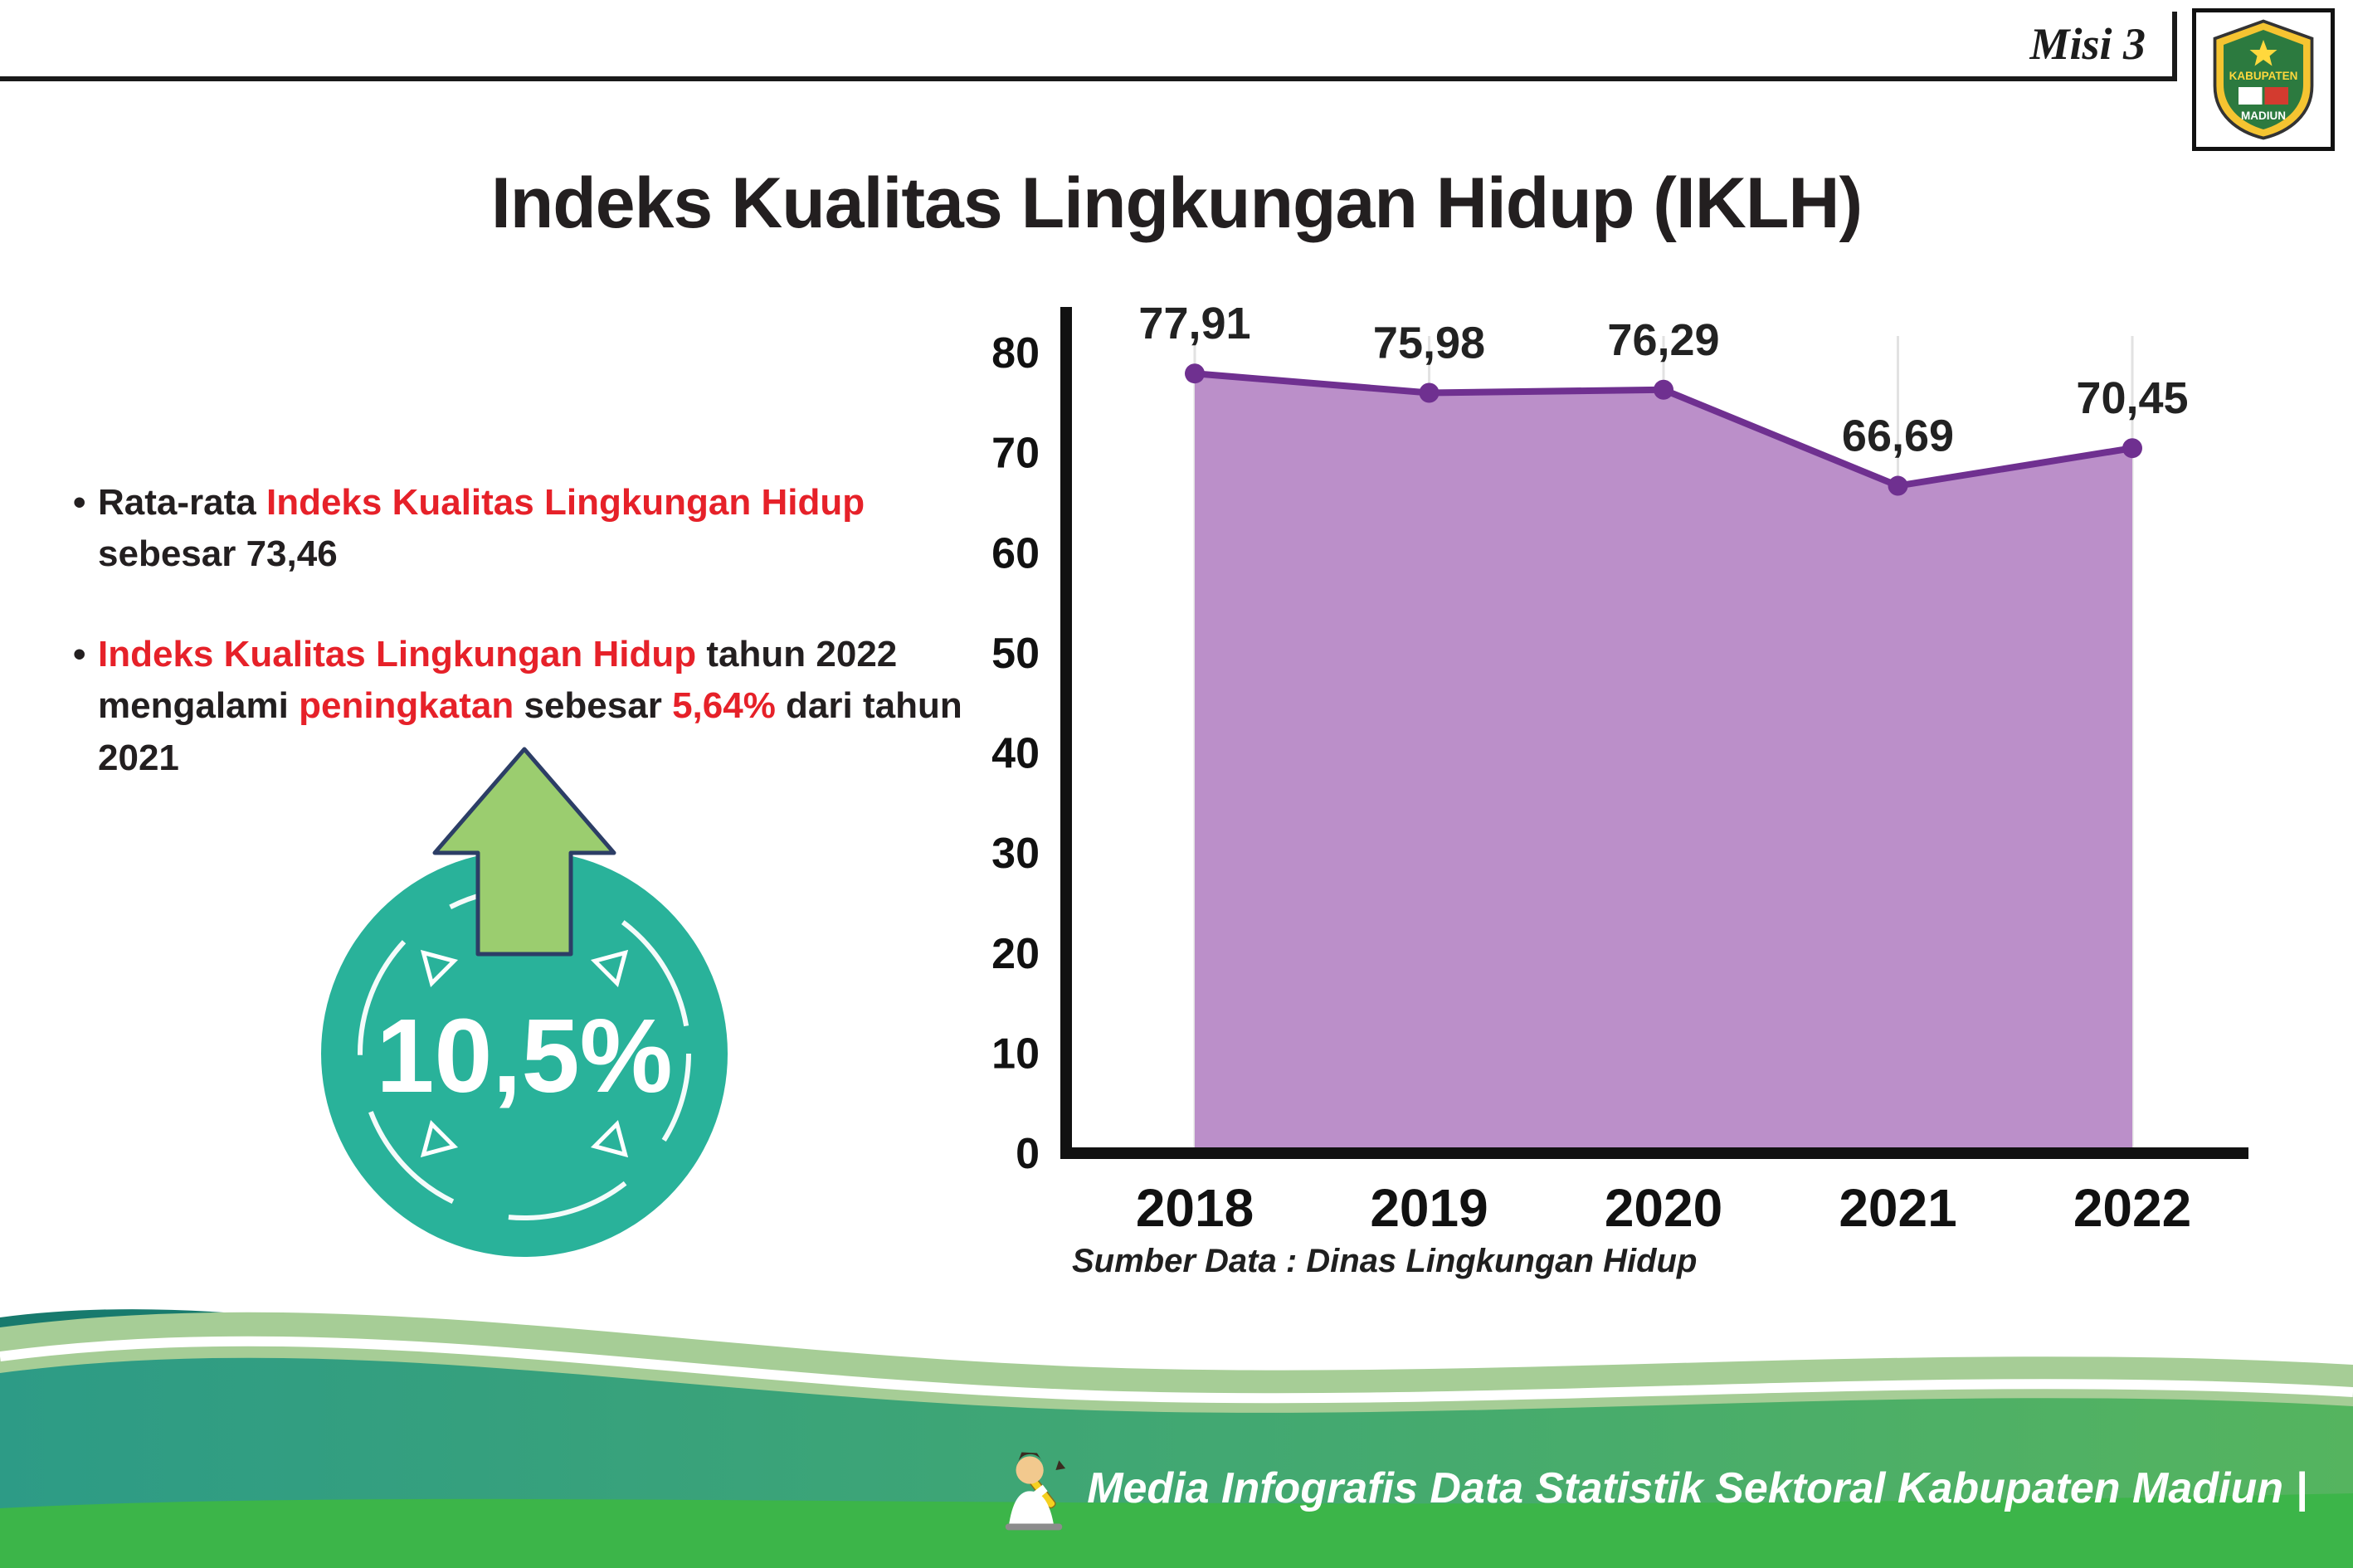 This screenshot has width=2353, height=1568. What do you see at coordinates (2263, 76) in the screenshot?
I see `logo-top-text: KABUPATEN` at bounding box center [2263, 76].